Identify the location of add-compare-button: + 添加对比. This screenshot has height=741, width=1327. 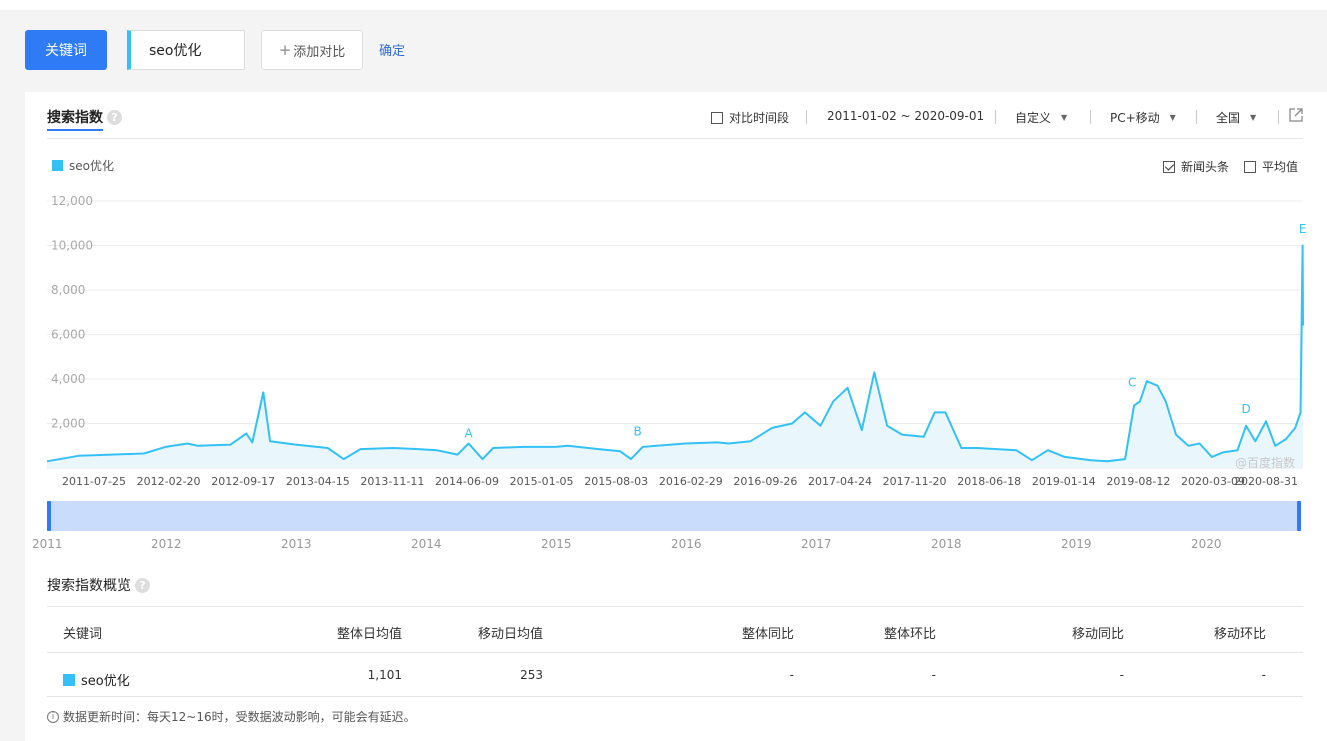
(312, 50).